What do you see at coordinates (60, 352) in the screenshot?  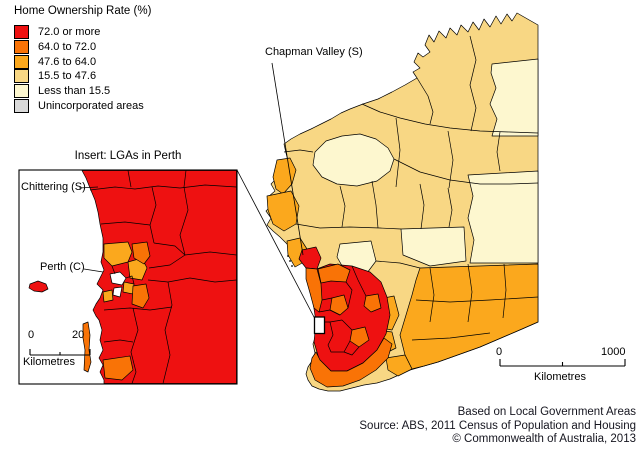 I see `inset-scalebar` at bounding box center [60, 352].